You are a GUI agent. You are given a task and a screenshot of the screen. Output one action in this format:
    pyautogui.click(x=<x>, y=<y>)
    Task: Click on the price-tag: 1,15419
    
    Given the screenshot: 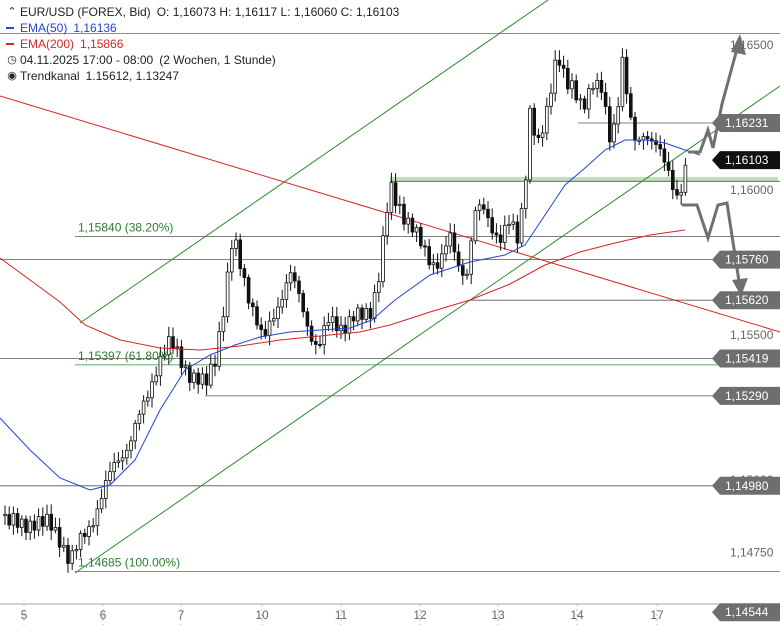 What is the action you would take?
    pyautogui.click(x=747, y=358)
    